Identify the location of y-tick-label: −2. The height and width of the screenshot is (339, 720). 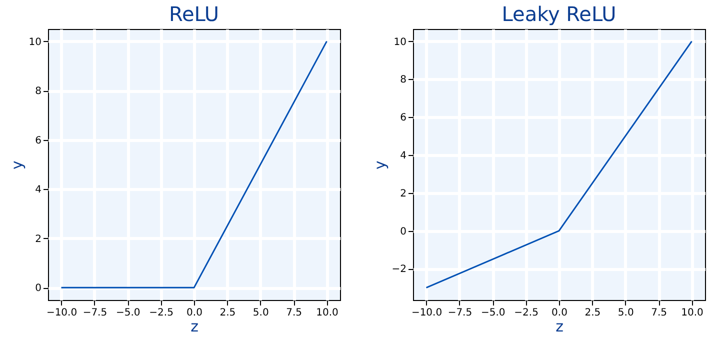
(399, 270).